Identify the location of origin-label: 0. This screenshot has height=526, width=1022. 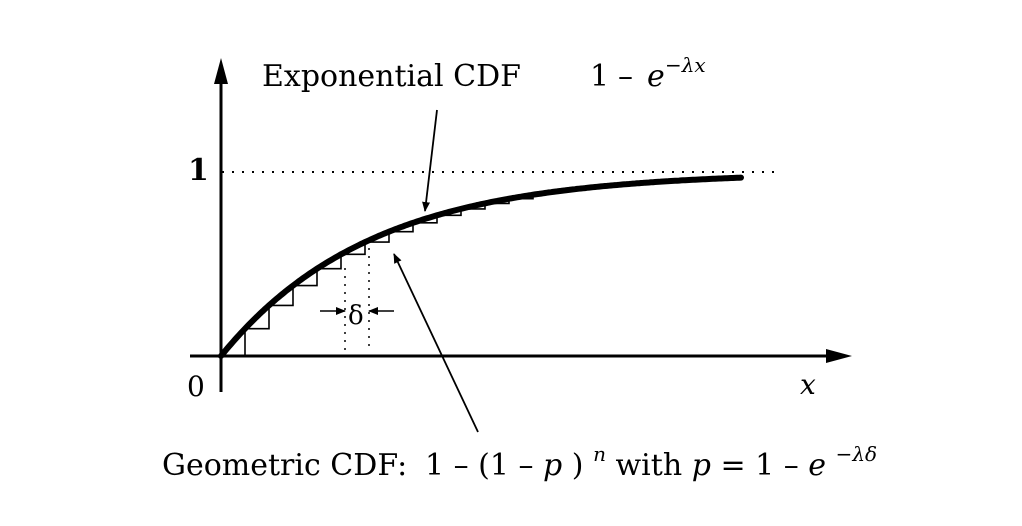
(196, 386).